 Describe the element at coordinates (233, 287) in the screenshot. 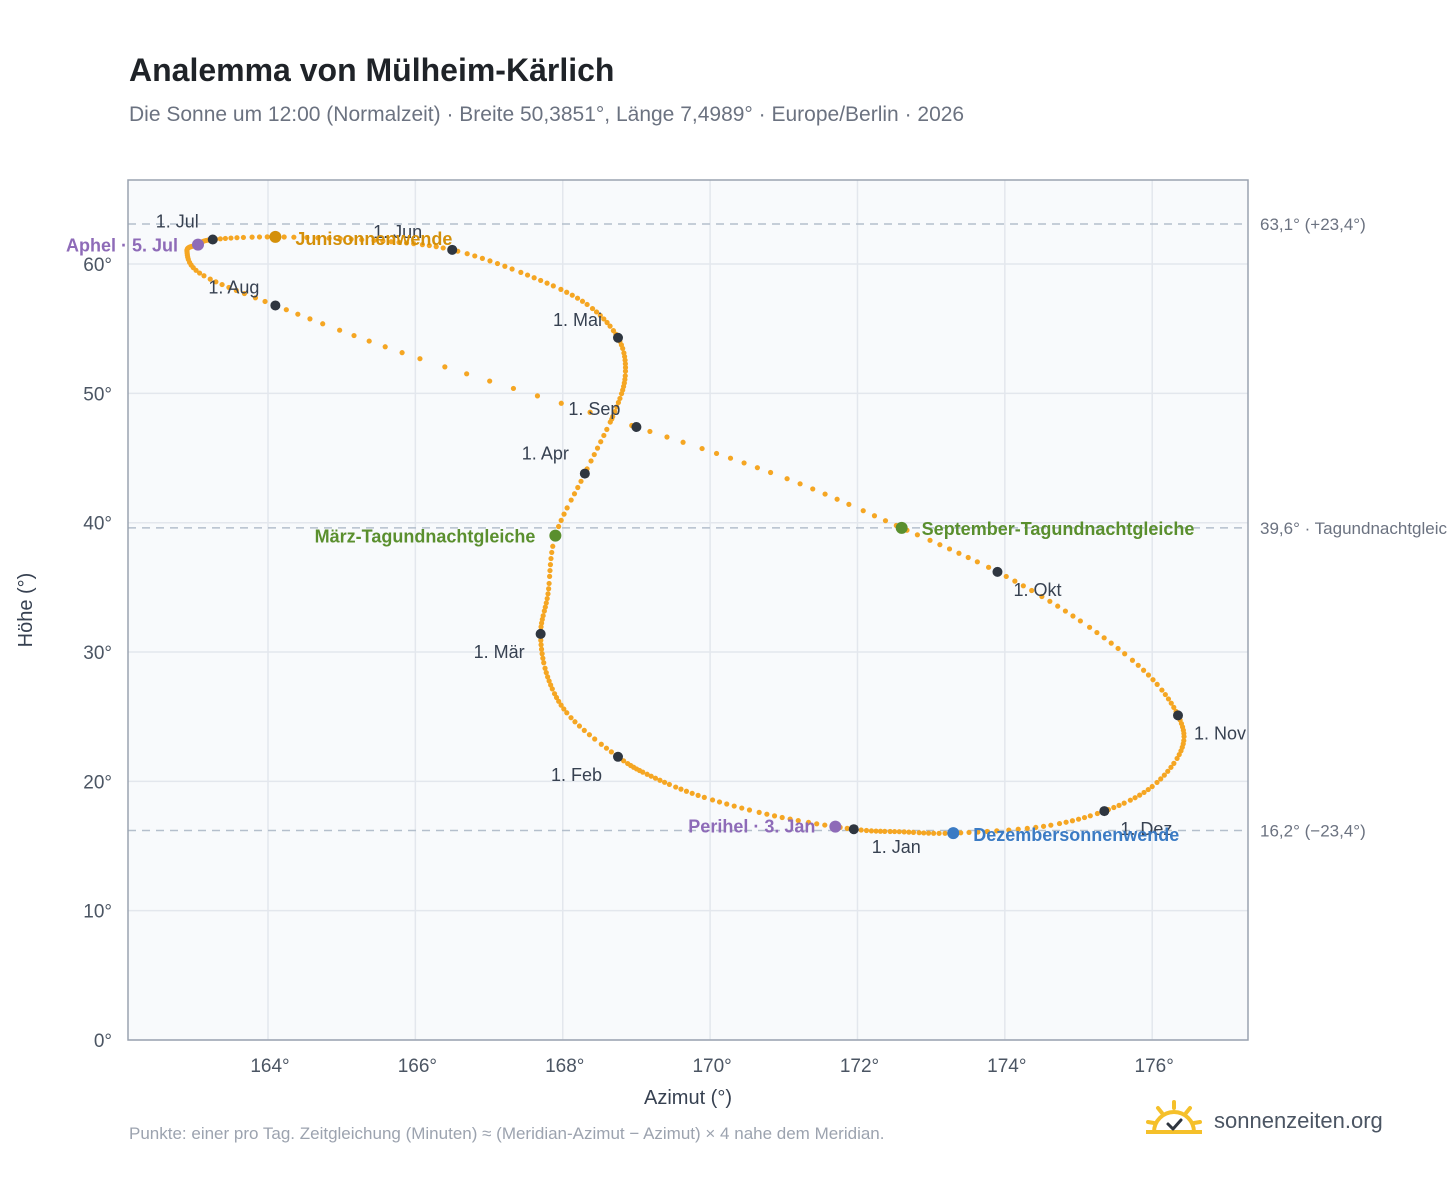

I see `month-label: 1. Aug` at that location.